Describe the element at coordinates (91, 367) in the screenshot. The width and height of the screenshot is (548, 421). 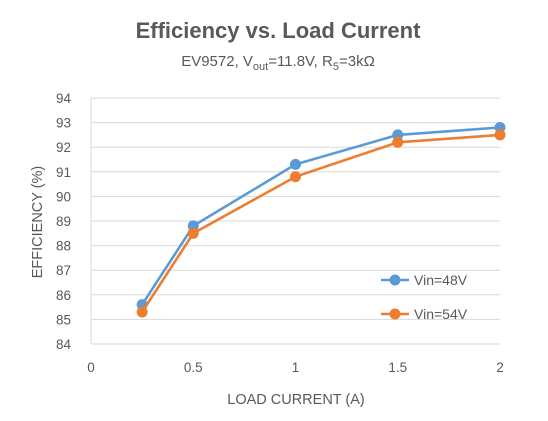
I see `x-tick-label: 0` at that location.